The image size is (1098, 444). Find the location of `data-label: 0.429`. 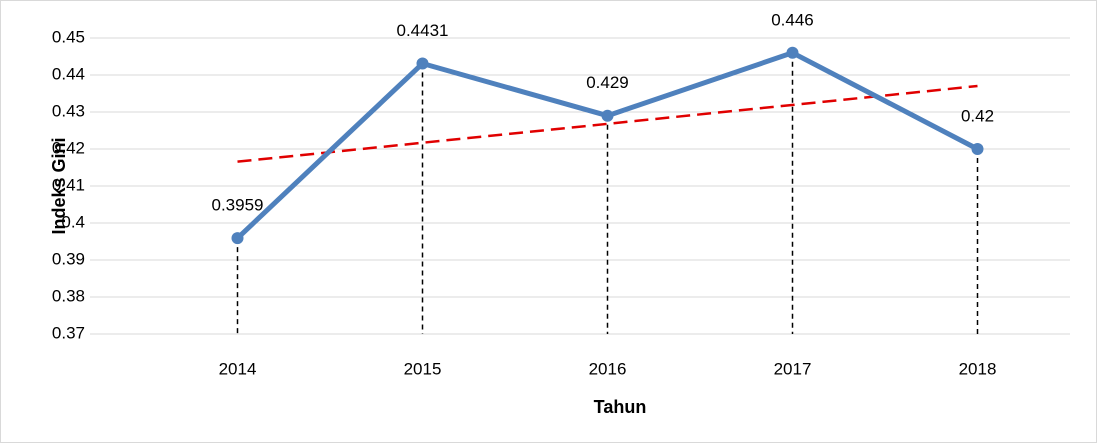

data-label: 0.429 is located at coordinates (607, 82).